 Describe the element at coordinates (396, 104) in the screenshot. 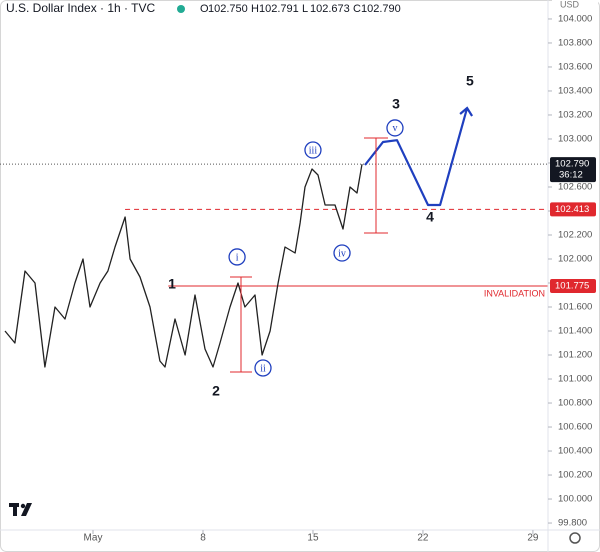

I see `wave-label: 3` at that location.